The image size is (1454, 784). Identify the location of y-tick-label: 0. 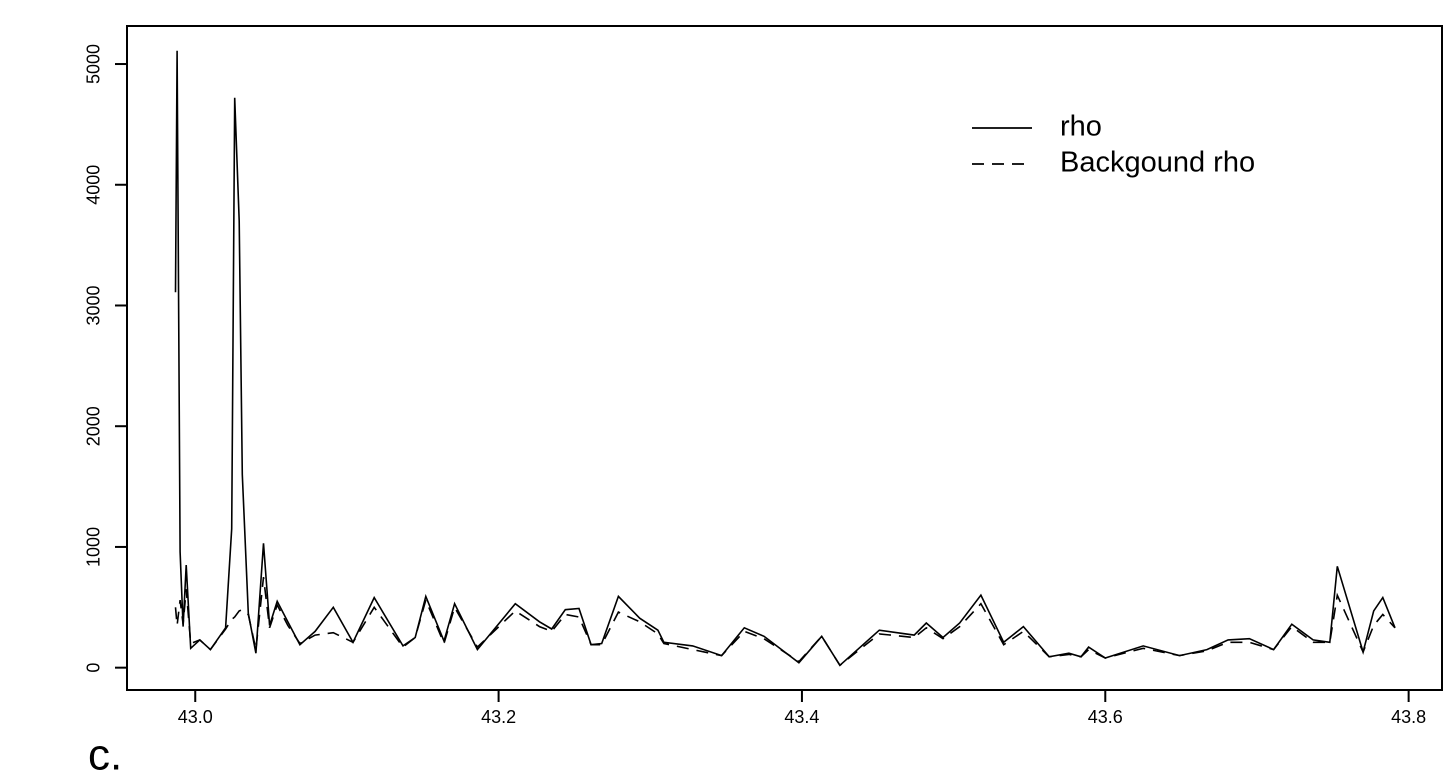
(94, 668).